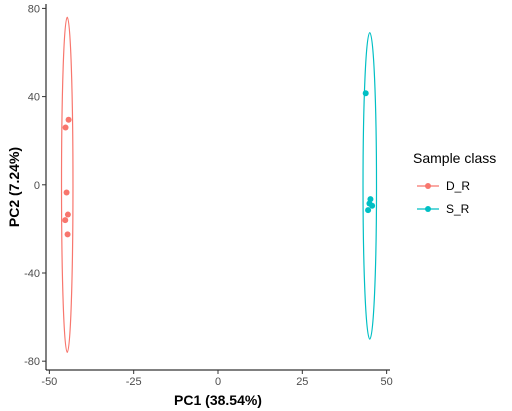 The height and width of the screenshot is (411, 512). Describe the element at coordinates (67, 184) in the screenshot. I see `ellipse-d-r` at that location.